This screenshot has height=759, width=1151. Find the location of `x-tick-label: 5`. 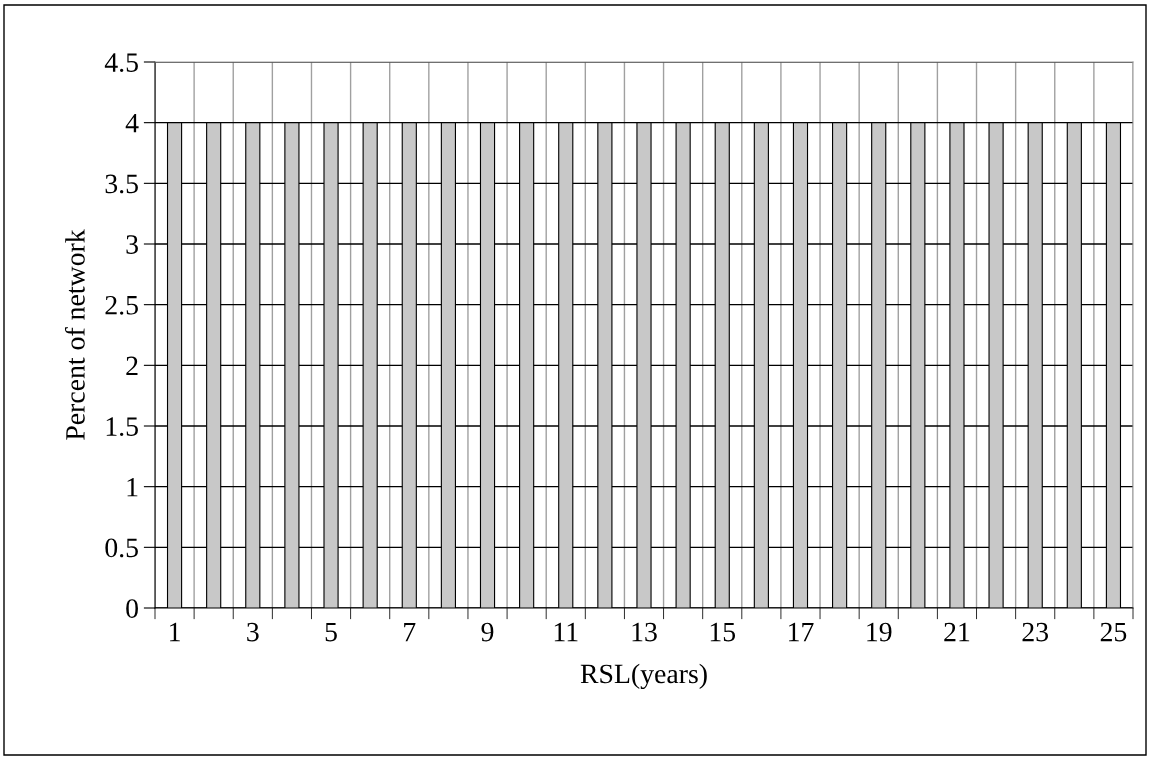

x-tick-label: 5 is located at coordinates (331, 632).